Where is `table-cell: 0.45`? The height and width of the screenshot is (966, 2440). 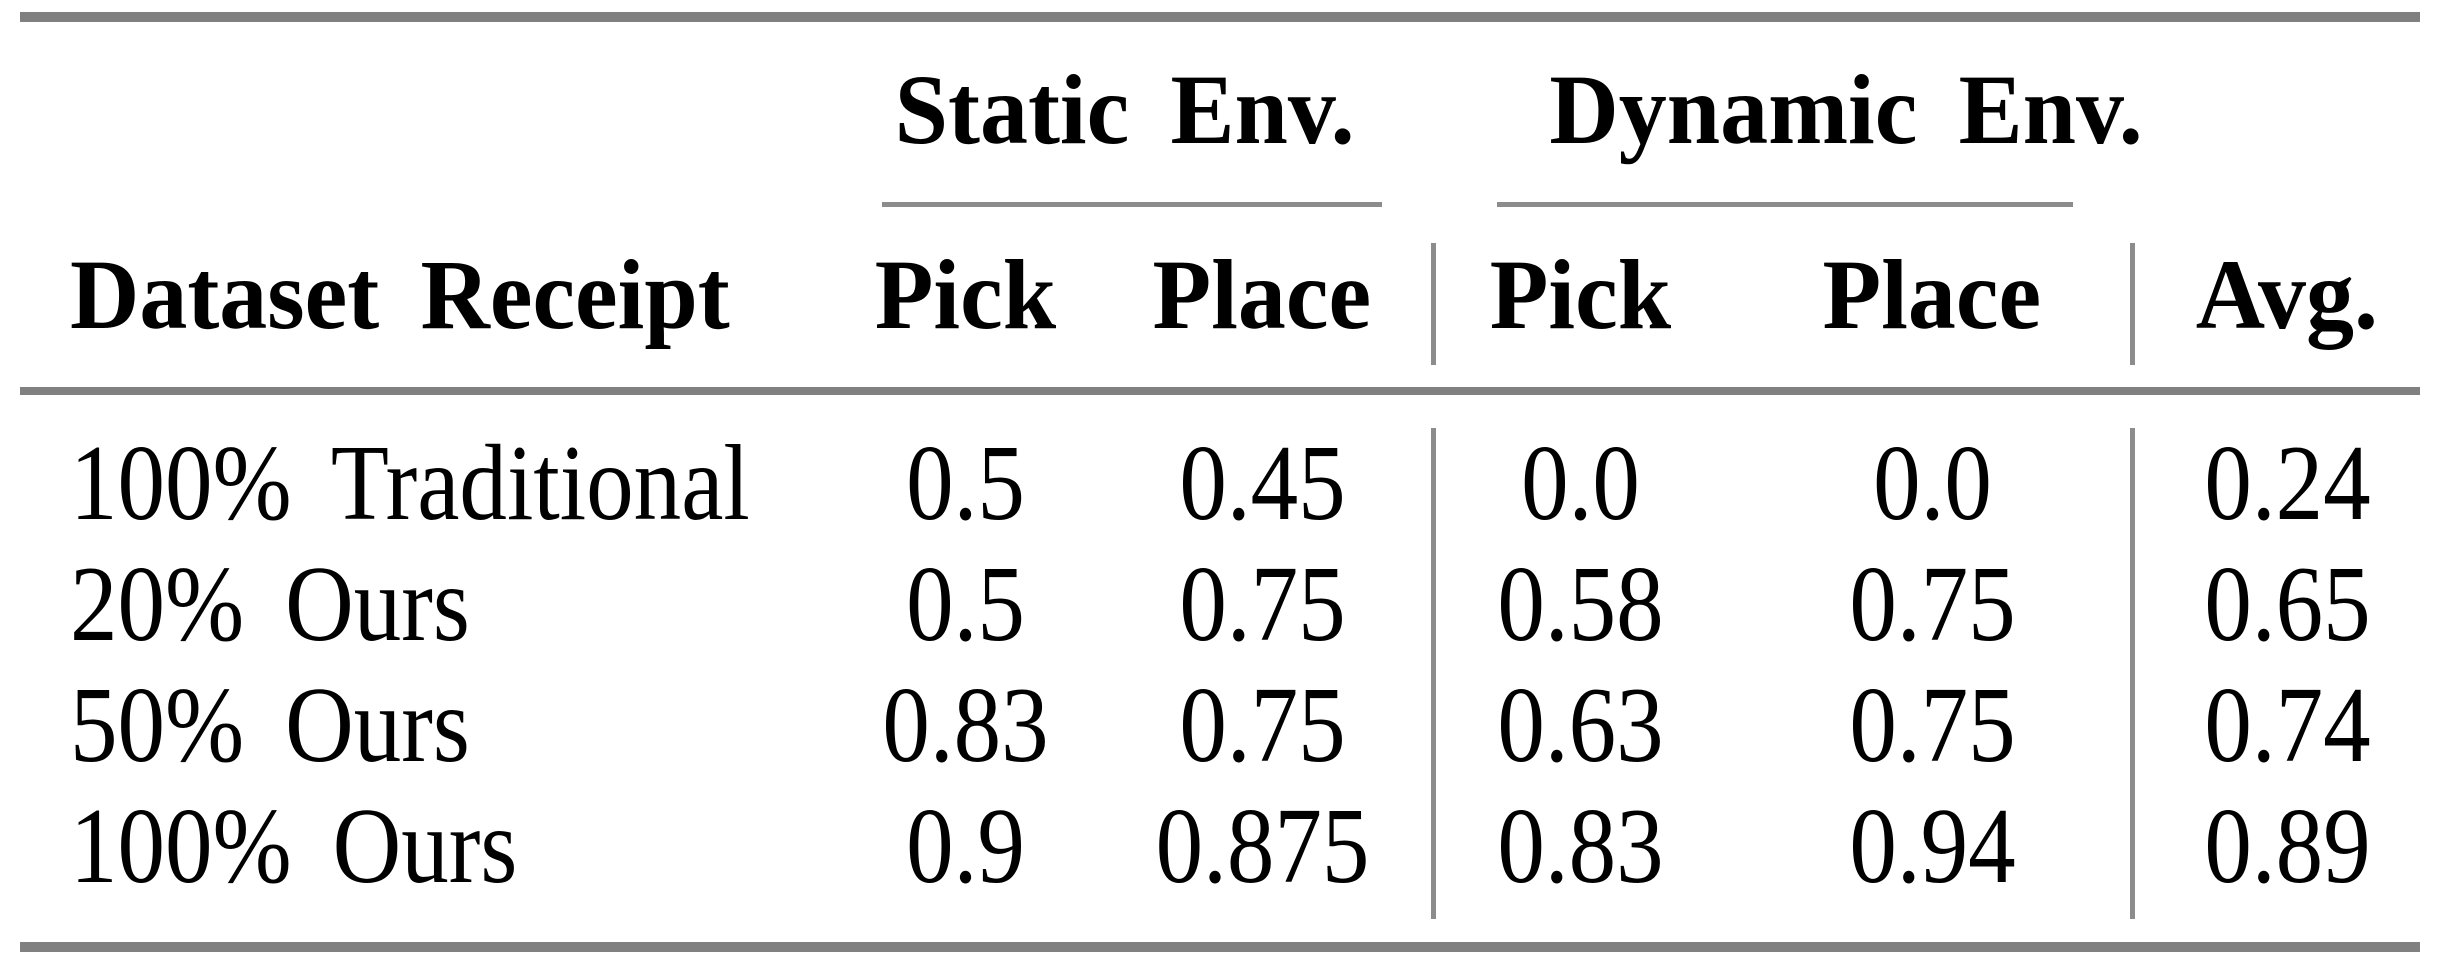 table-cell: 0.45 is located at coordinates (1262, 483).